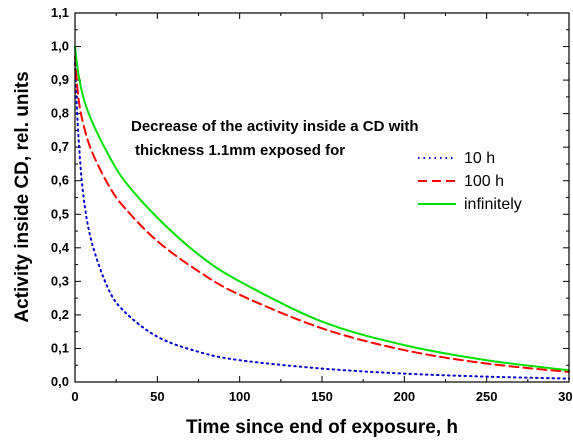  I want to click on y-tick-label: 0,9, so click(60, 79).